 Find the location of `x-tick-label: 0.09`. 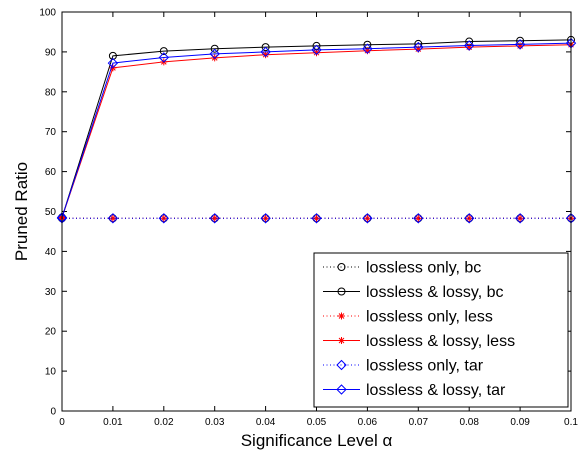

x-tick-label: 0.09 is located at coordinates (520, 422).